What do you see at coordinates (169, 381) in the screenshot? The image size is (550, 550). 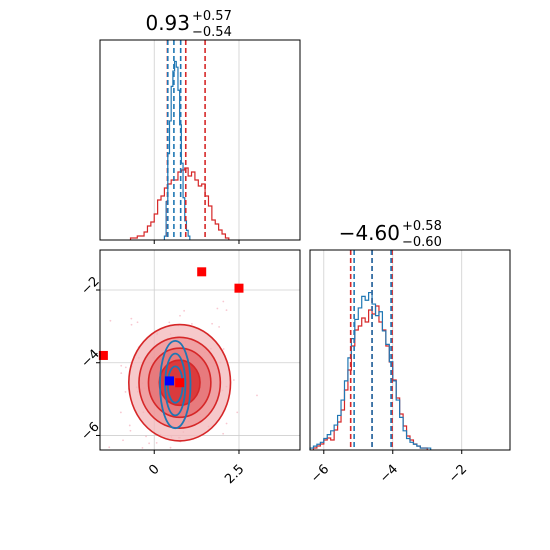 I see `joint-blue-square-marker` at bounding box center [169, 381].